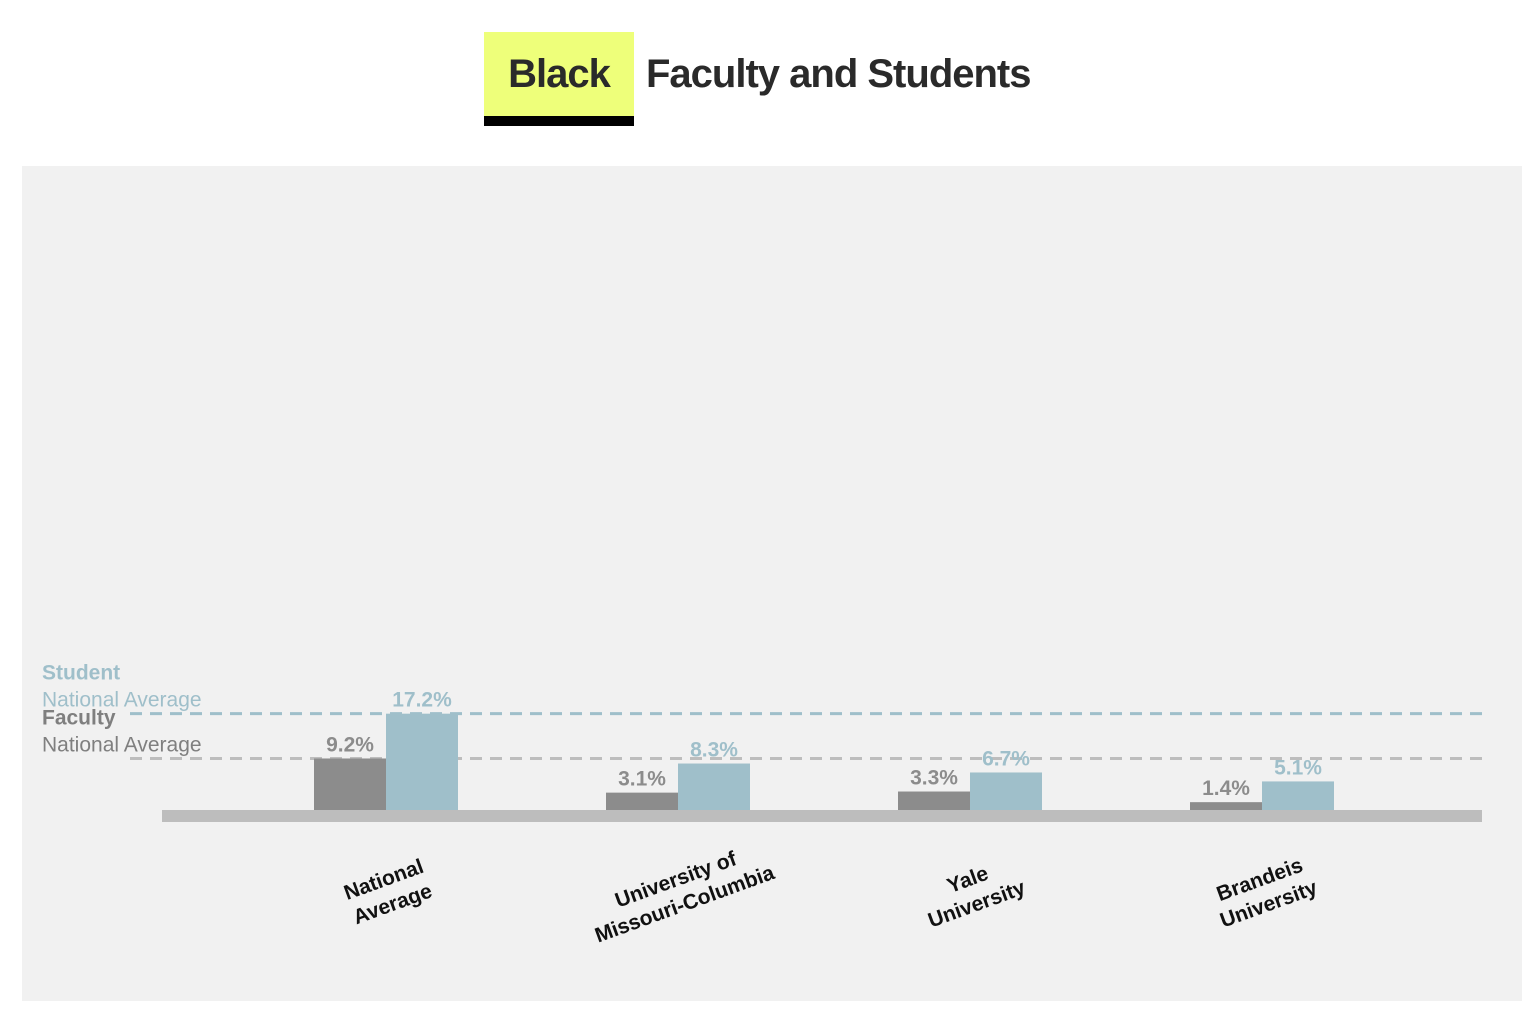 The image size is (1540, 1026). What do you see at coordinates (122, 744) in the screenshot?
I see `faculty-reference-label-bottom: National Average` at bounding box center [122, 744].